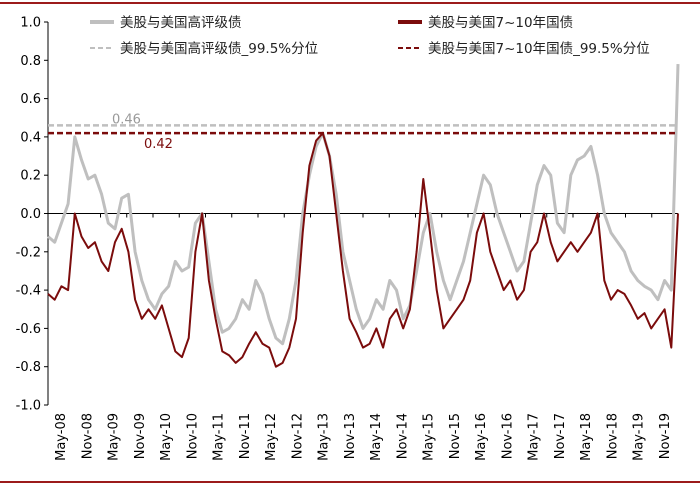 The image size is (700, 485). What do you see at coordinates (114, 437) in the screenshot?
I see `x-tick-label: May-09` at bounding box center [114, 437].